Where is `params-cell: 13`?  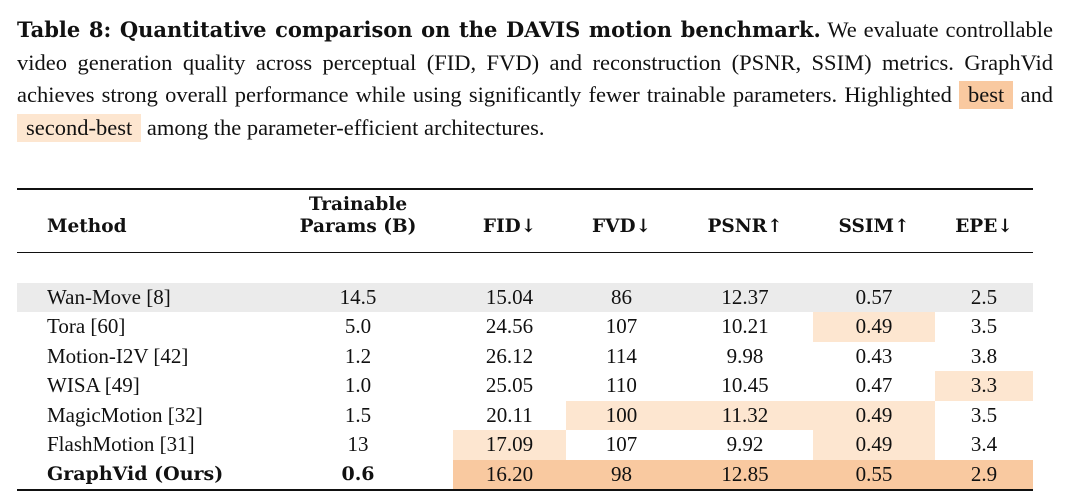 params-cell: 13 is located at coordinates (358, 444).